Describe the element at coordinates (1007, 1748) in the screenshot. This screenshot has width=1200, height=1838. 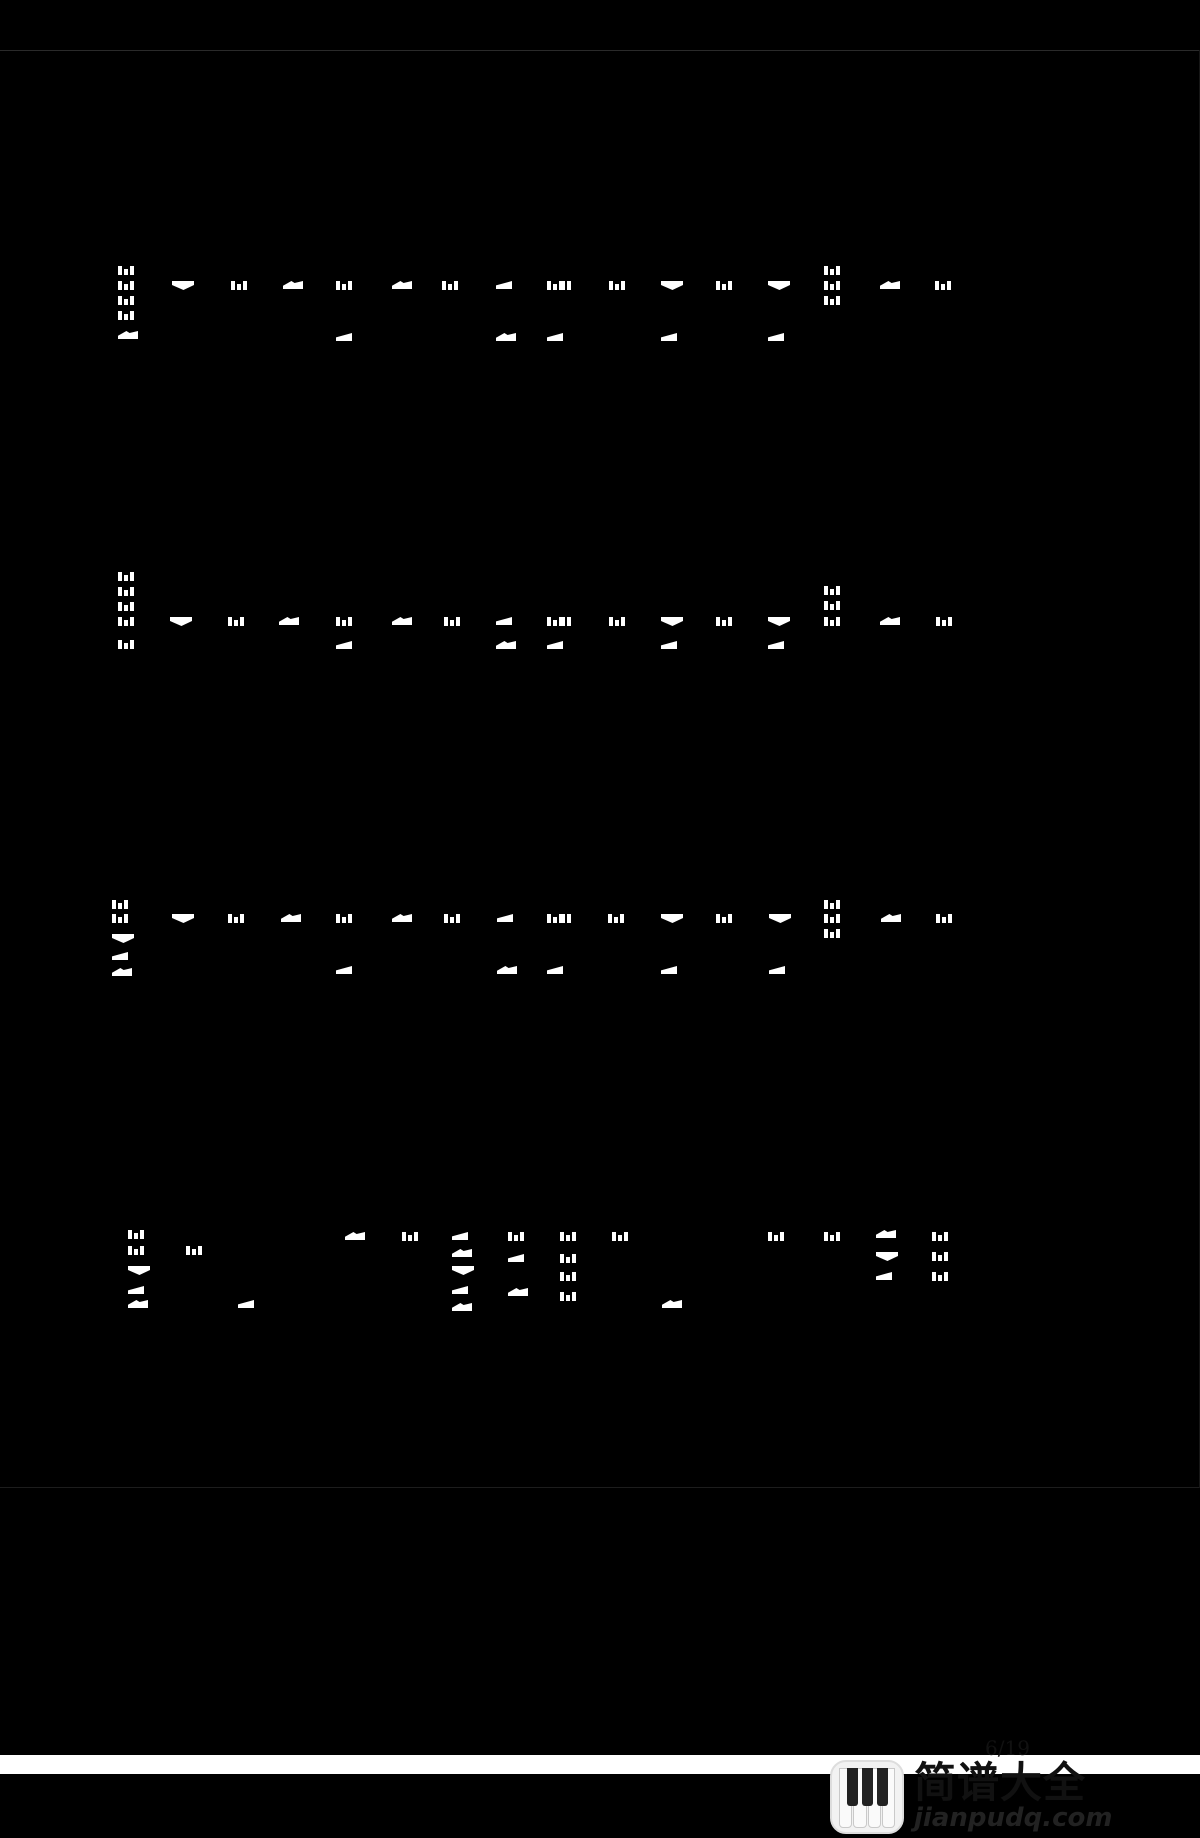
I see `page-number: 6/19` at that location.